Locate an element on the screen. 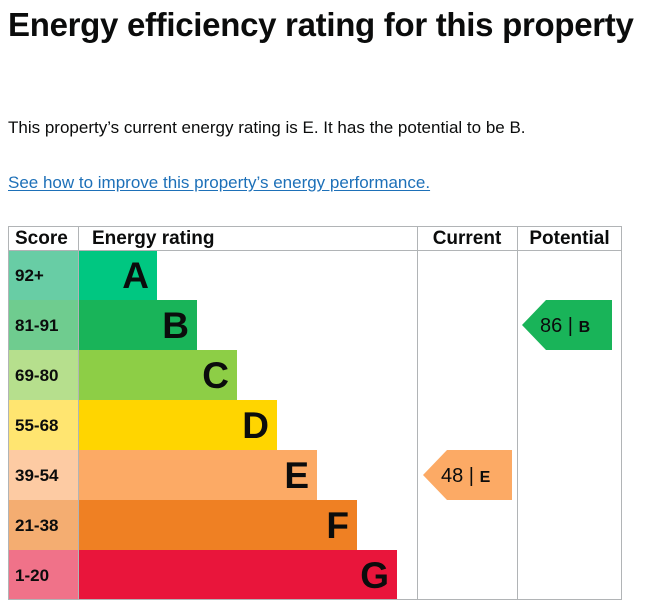 Image resolution: width=655 pixels, height=609 pixels. rating-bar-e is located at coordinates (198, 475).